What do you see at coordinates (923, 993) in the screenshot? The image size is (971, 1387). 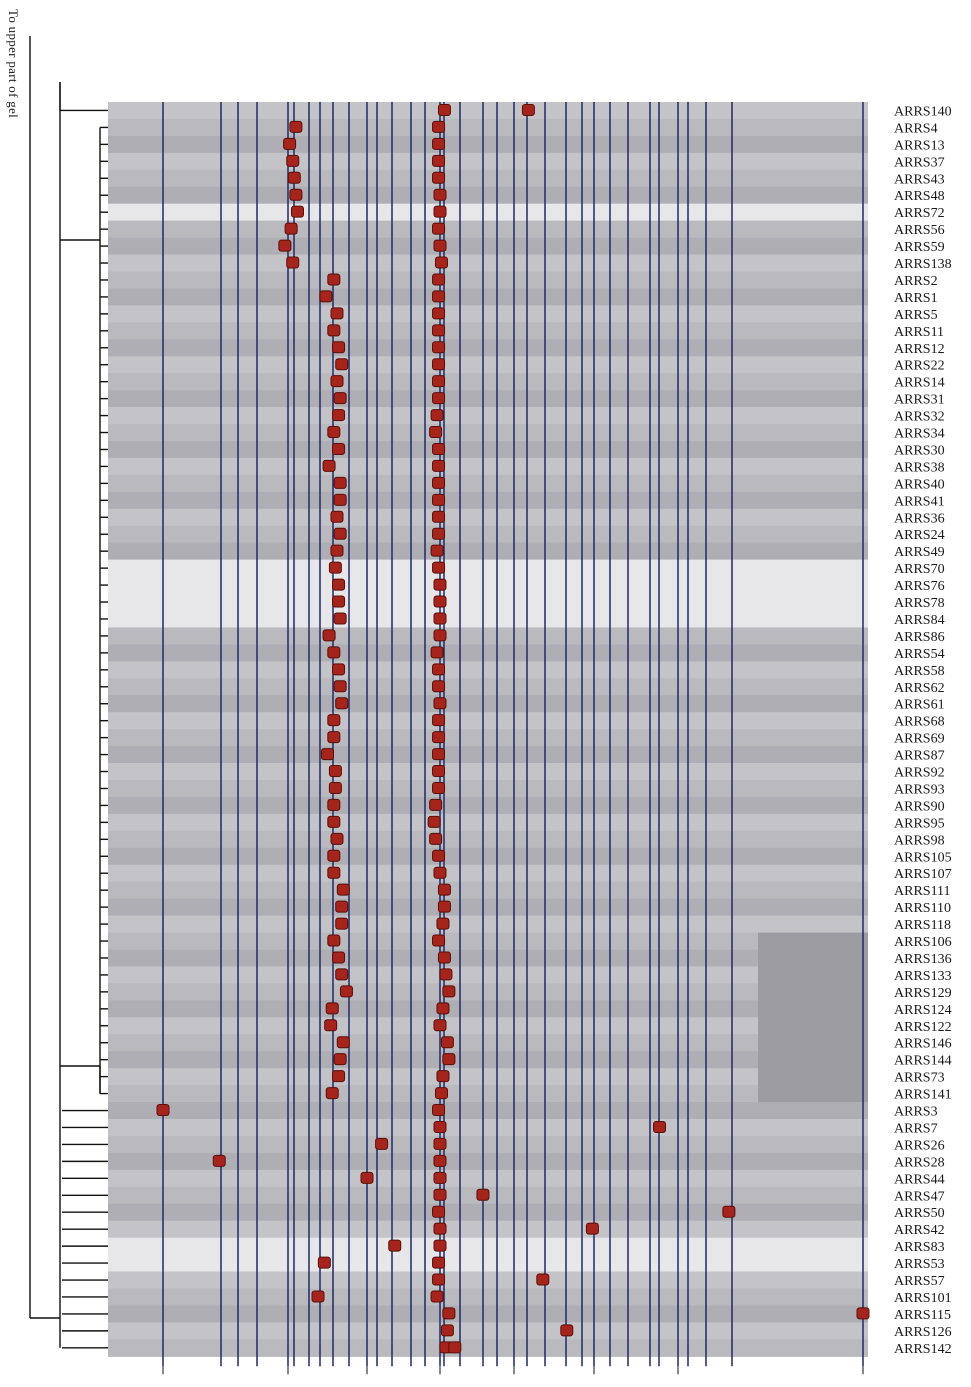 I see `lane-label: ARRS129` at bounding box center [923, 993].